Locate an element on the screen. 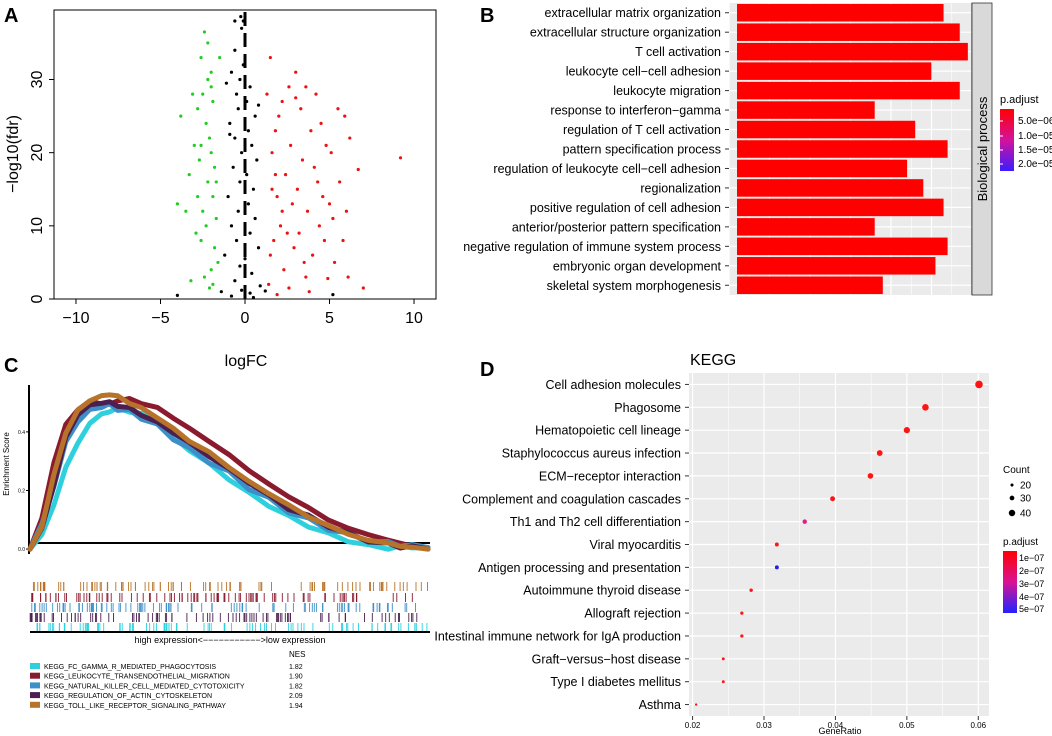  panel-b-category-label: response to interferon−gamma is located at coordinates (635, 111).